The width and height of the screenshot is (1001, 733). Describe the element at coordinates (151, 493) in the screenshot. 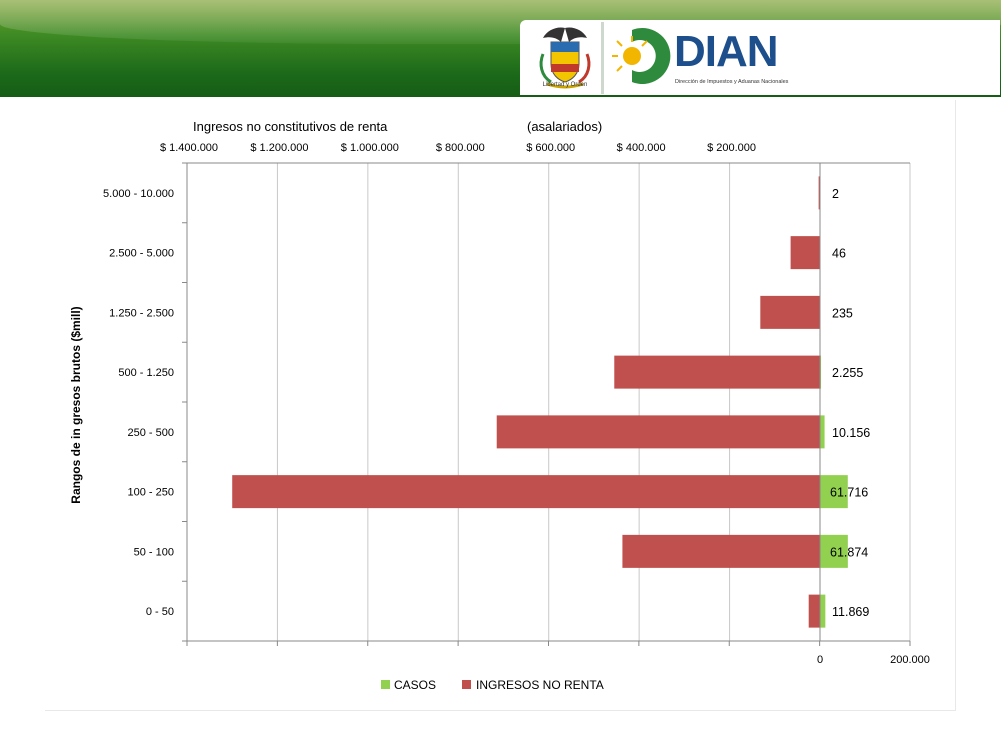

I see `category-label: 100 - 250` at that location.